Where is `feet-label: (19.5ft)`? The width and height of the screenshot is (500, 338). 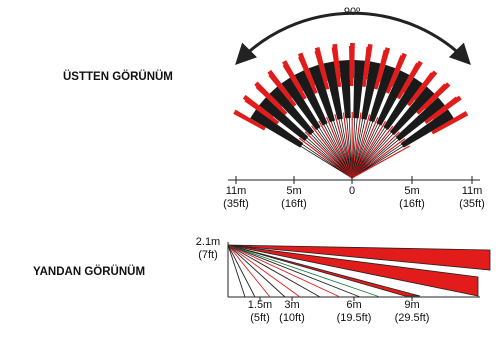
feet-label: (19.5ft) is located at coordinates (354, 318).